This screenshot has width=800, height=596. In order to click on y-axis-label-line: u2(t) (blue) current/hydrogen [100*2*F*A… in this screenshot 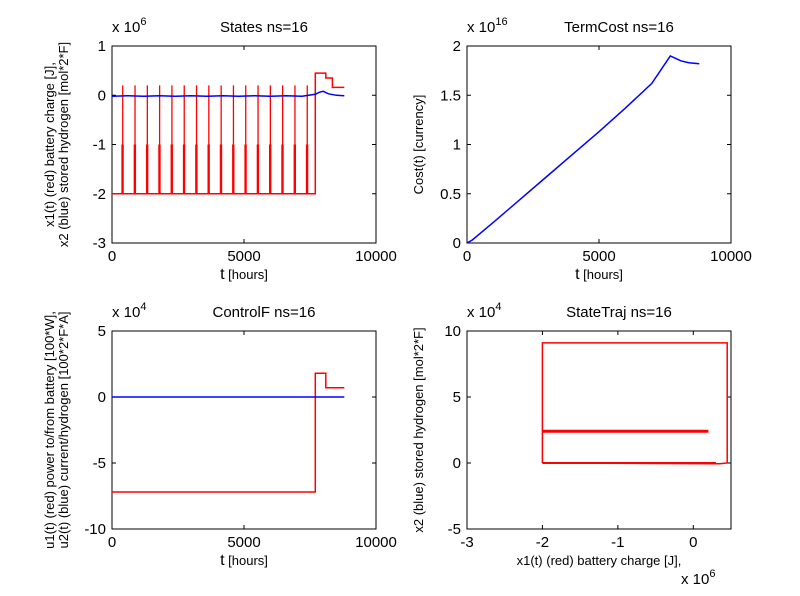, I will do `click(63, 429)`.